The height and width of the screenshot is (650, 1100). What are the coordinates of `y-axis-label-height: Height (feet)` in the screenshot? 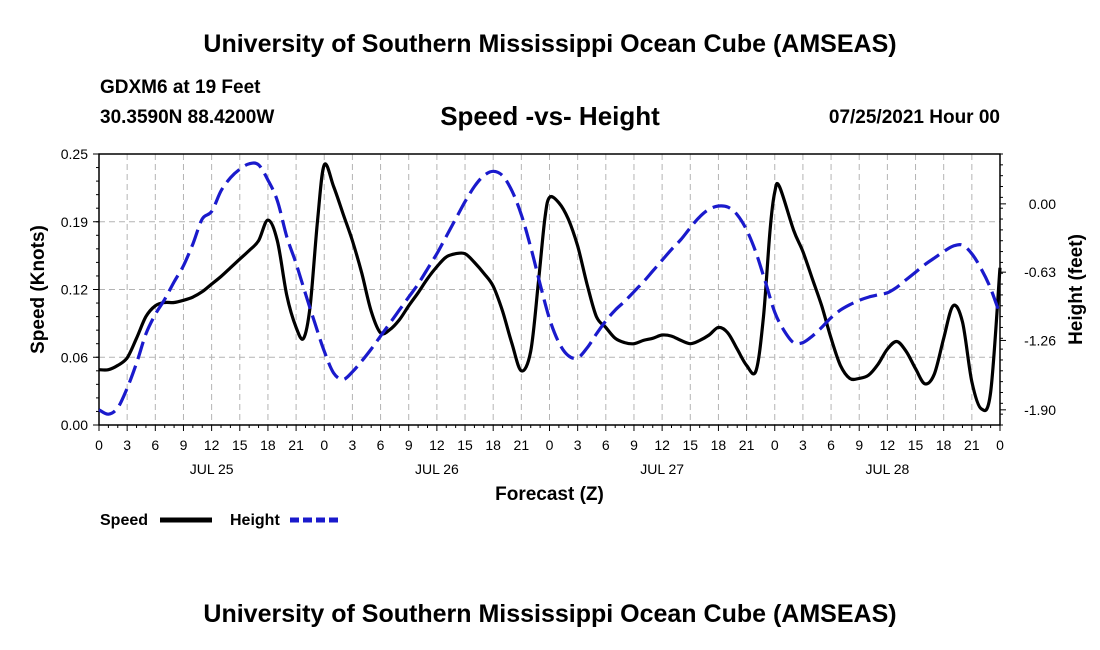 It's located at (1076, 289).